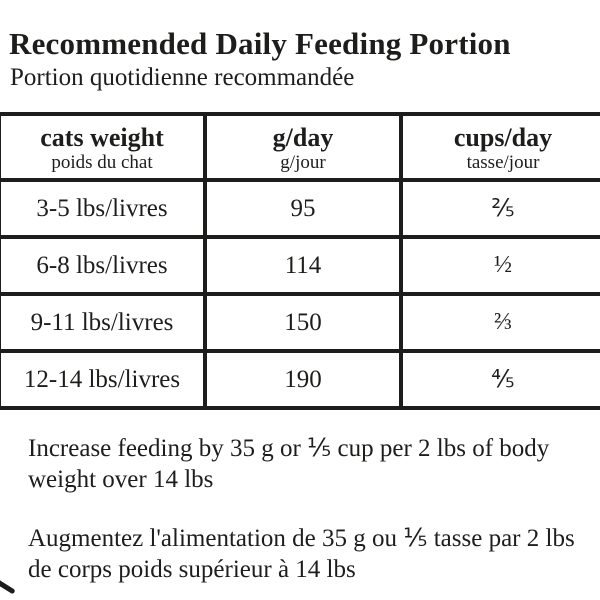 This screenshot has width=600, height=600. What do you see at coordinates (499, 379) in the screenshot?
I see `cell-cups: ⅘` at bounding box center [499, 379].